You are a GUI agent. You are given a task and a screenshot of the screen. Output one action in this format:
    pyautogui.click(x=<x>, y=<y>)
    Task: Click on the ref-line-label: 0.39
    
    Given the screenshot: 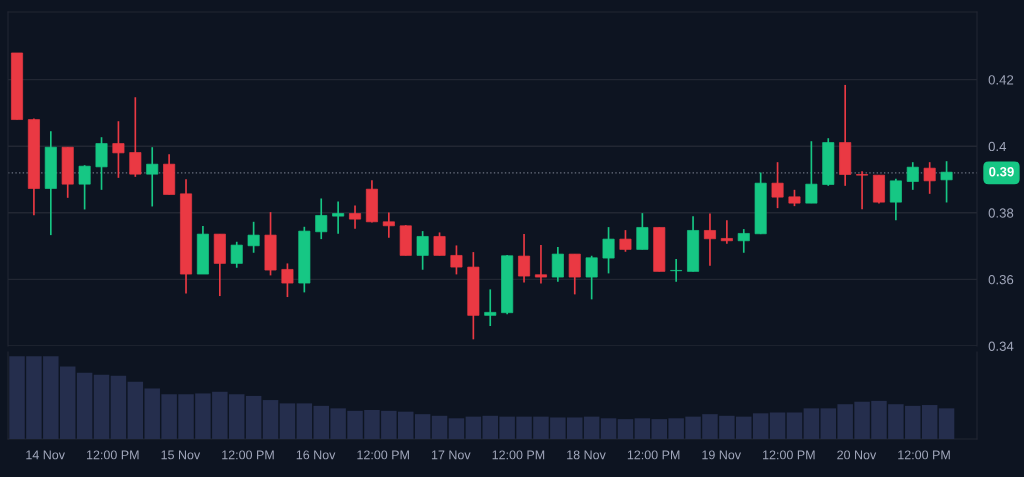 What is the action you would take?
    pyautogui.click(x=1001, y=172)
    